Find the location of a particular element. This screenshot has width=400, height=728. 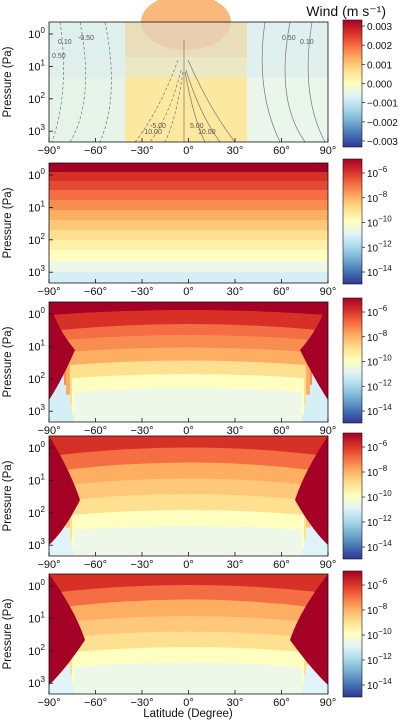

panel-1-contours is located at coordinates (188, 82).